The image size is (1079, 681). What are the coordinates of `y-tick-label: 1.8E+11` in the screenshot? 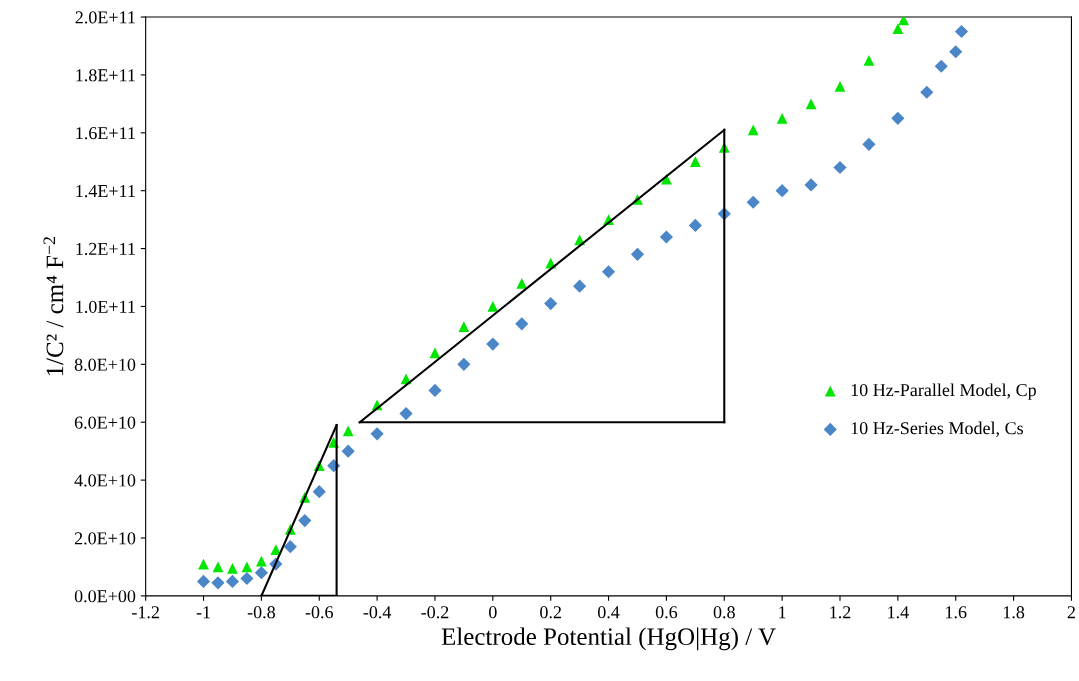 It's located at (105, 75).